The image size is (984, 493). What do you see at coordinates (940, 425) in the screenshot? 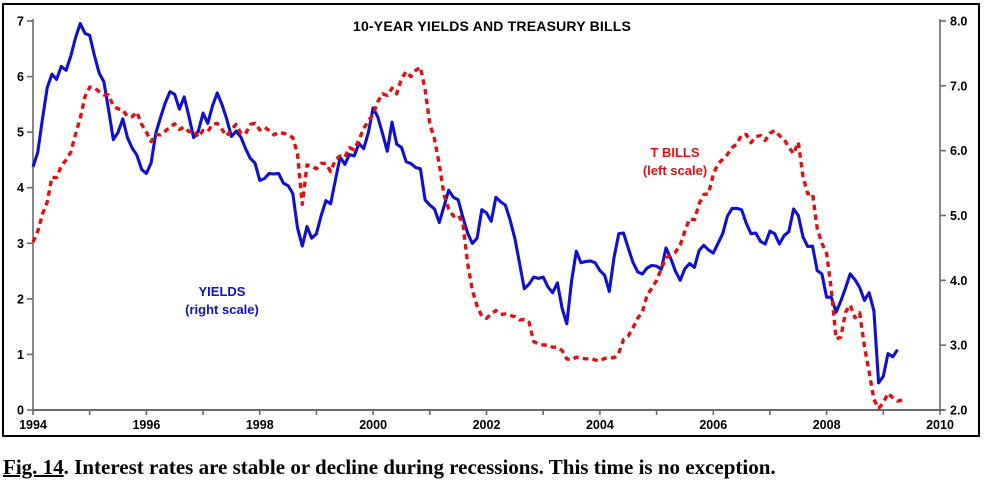
I see `x-axis-tick-label: 2010` at bounding box center [940, 425].